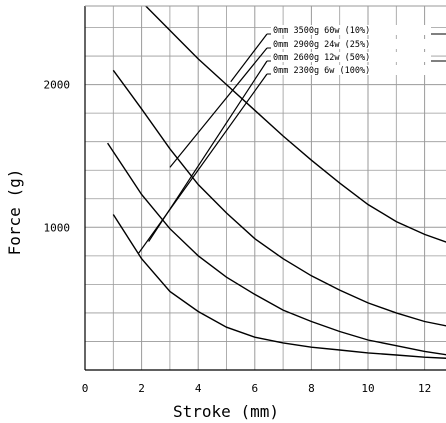 The width and height of the screenshot is (446, 423). I want to click on x-tick-label: 2, so click(141, 388).